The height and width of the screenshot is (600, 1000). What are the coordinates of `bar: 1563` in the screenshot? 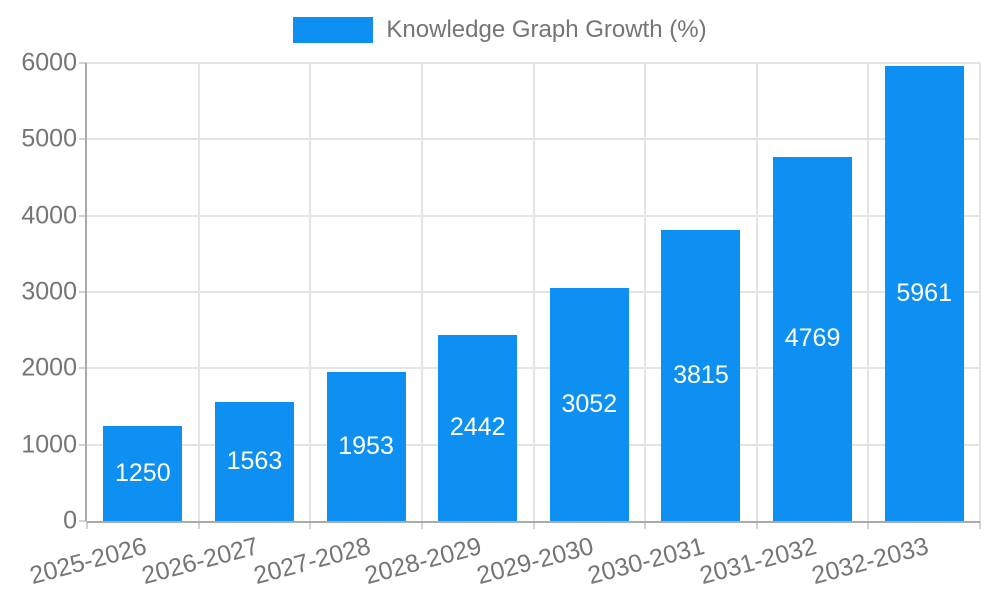 It's located at (254, 461).